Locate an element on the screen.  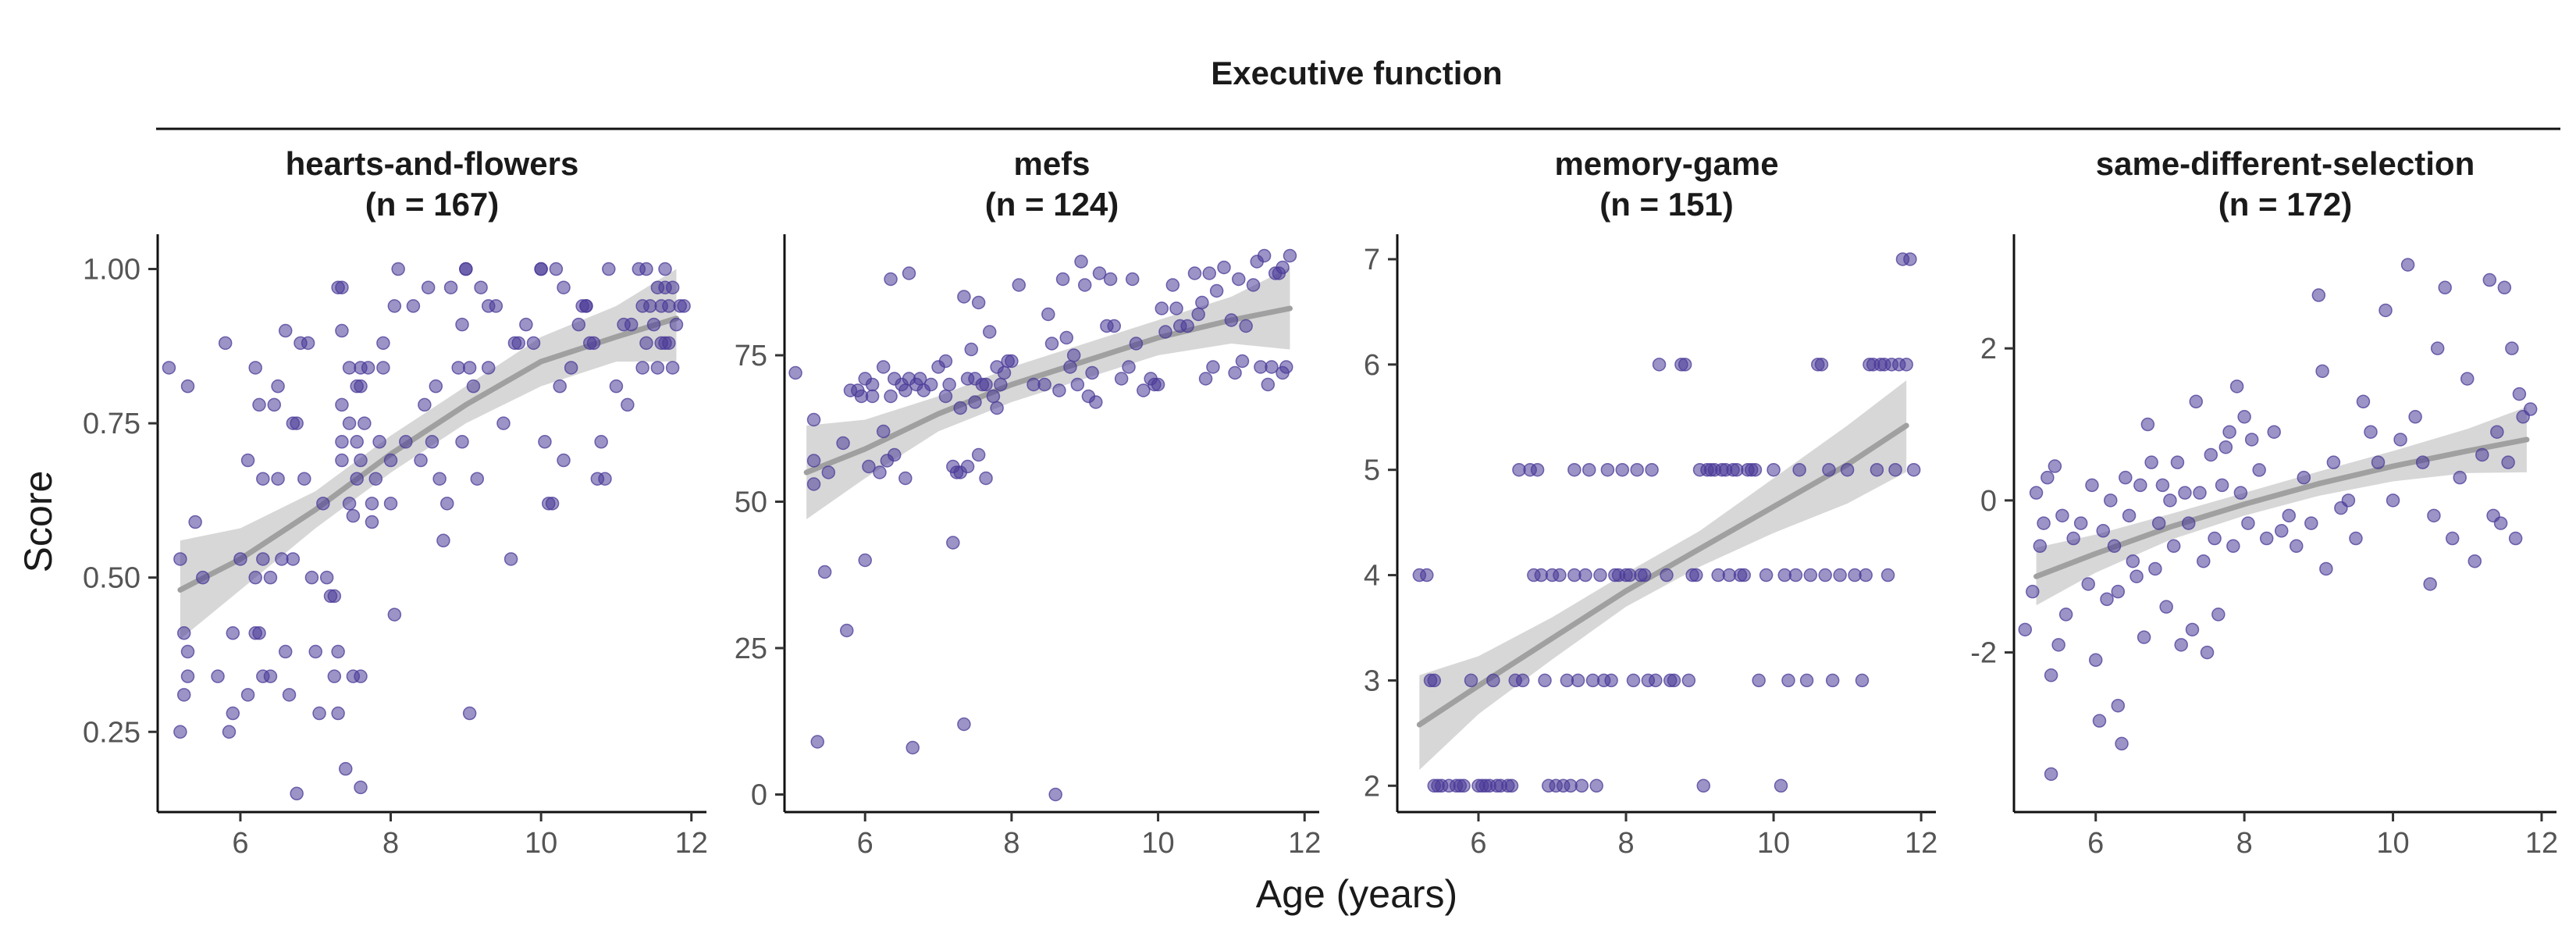
facet-title: mefs is located at coordinates (1051, 163).